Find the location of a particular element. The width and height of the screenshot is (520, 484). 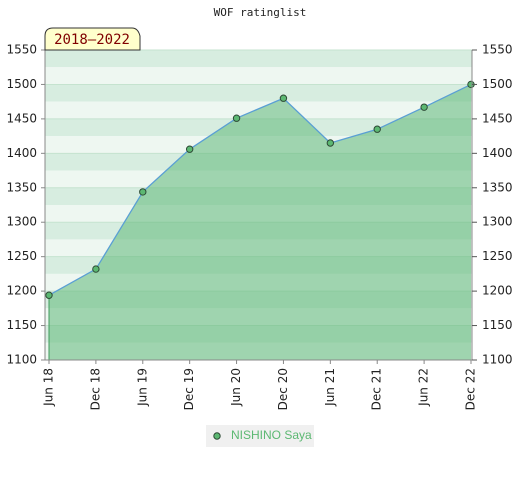

legend-label: NISHINO Saya is located at coordinates (271, 435).